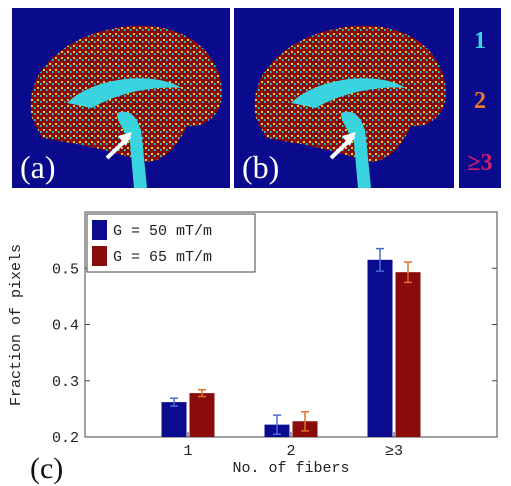 This screenshot has width=511, height=486. What do you see at coordinates (65, 269) in the screenshot?
I see `y-tick-label: 0.5` at bounding box center [65, 269].